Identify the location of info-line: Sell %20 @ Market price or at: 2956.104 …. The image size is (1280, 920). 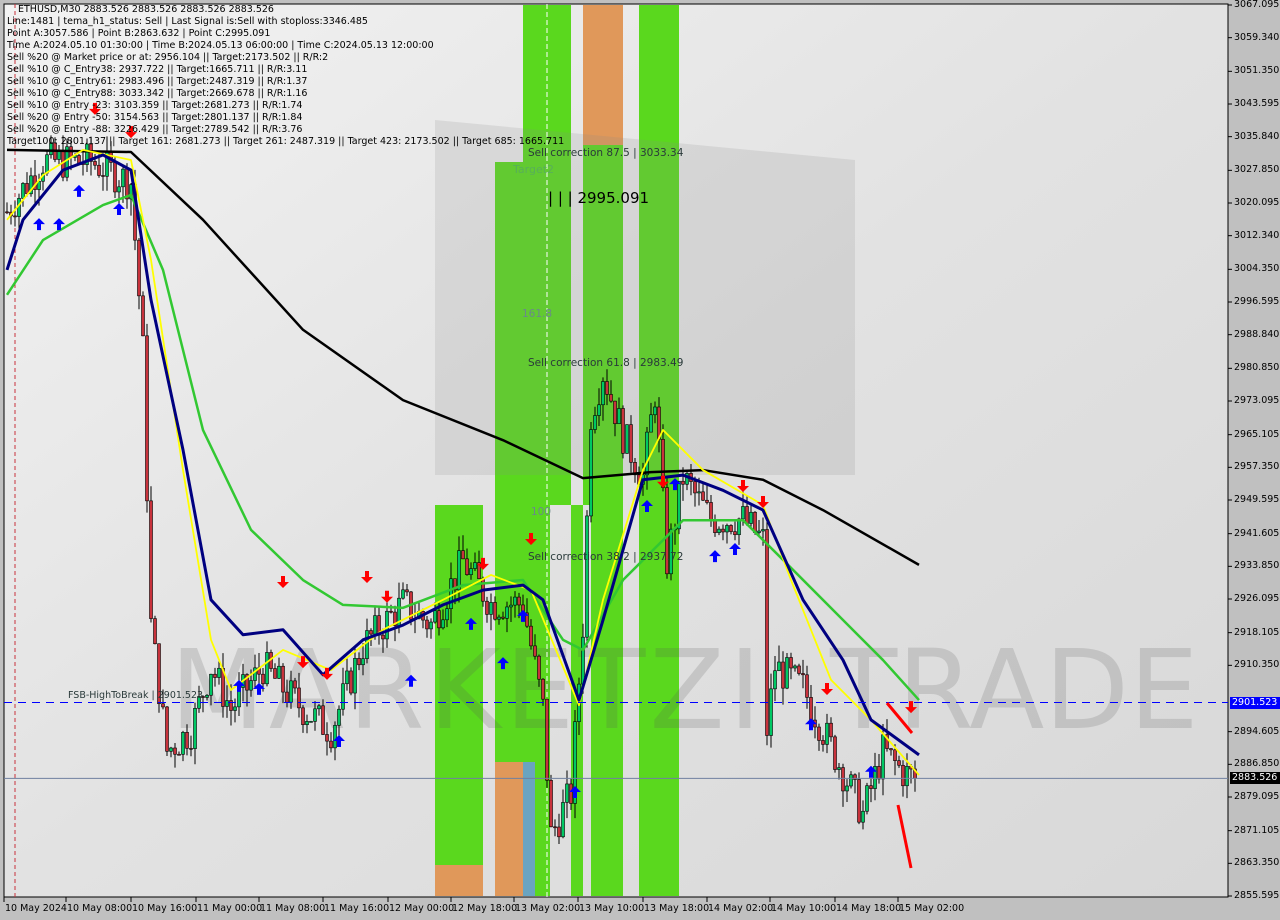
(168, 57).